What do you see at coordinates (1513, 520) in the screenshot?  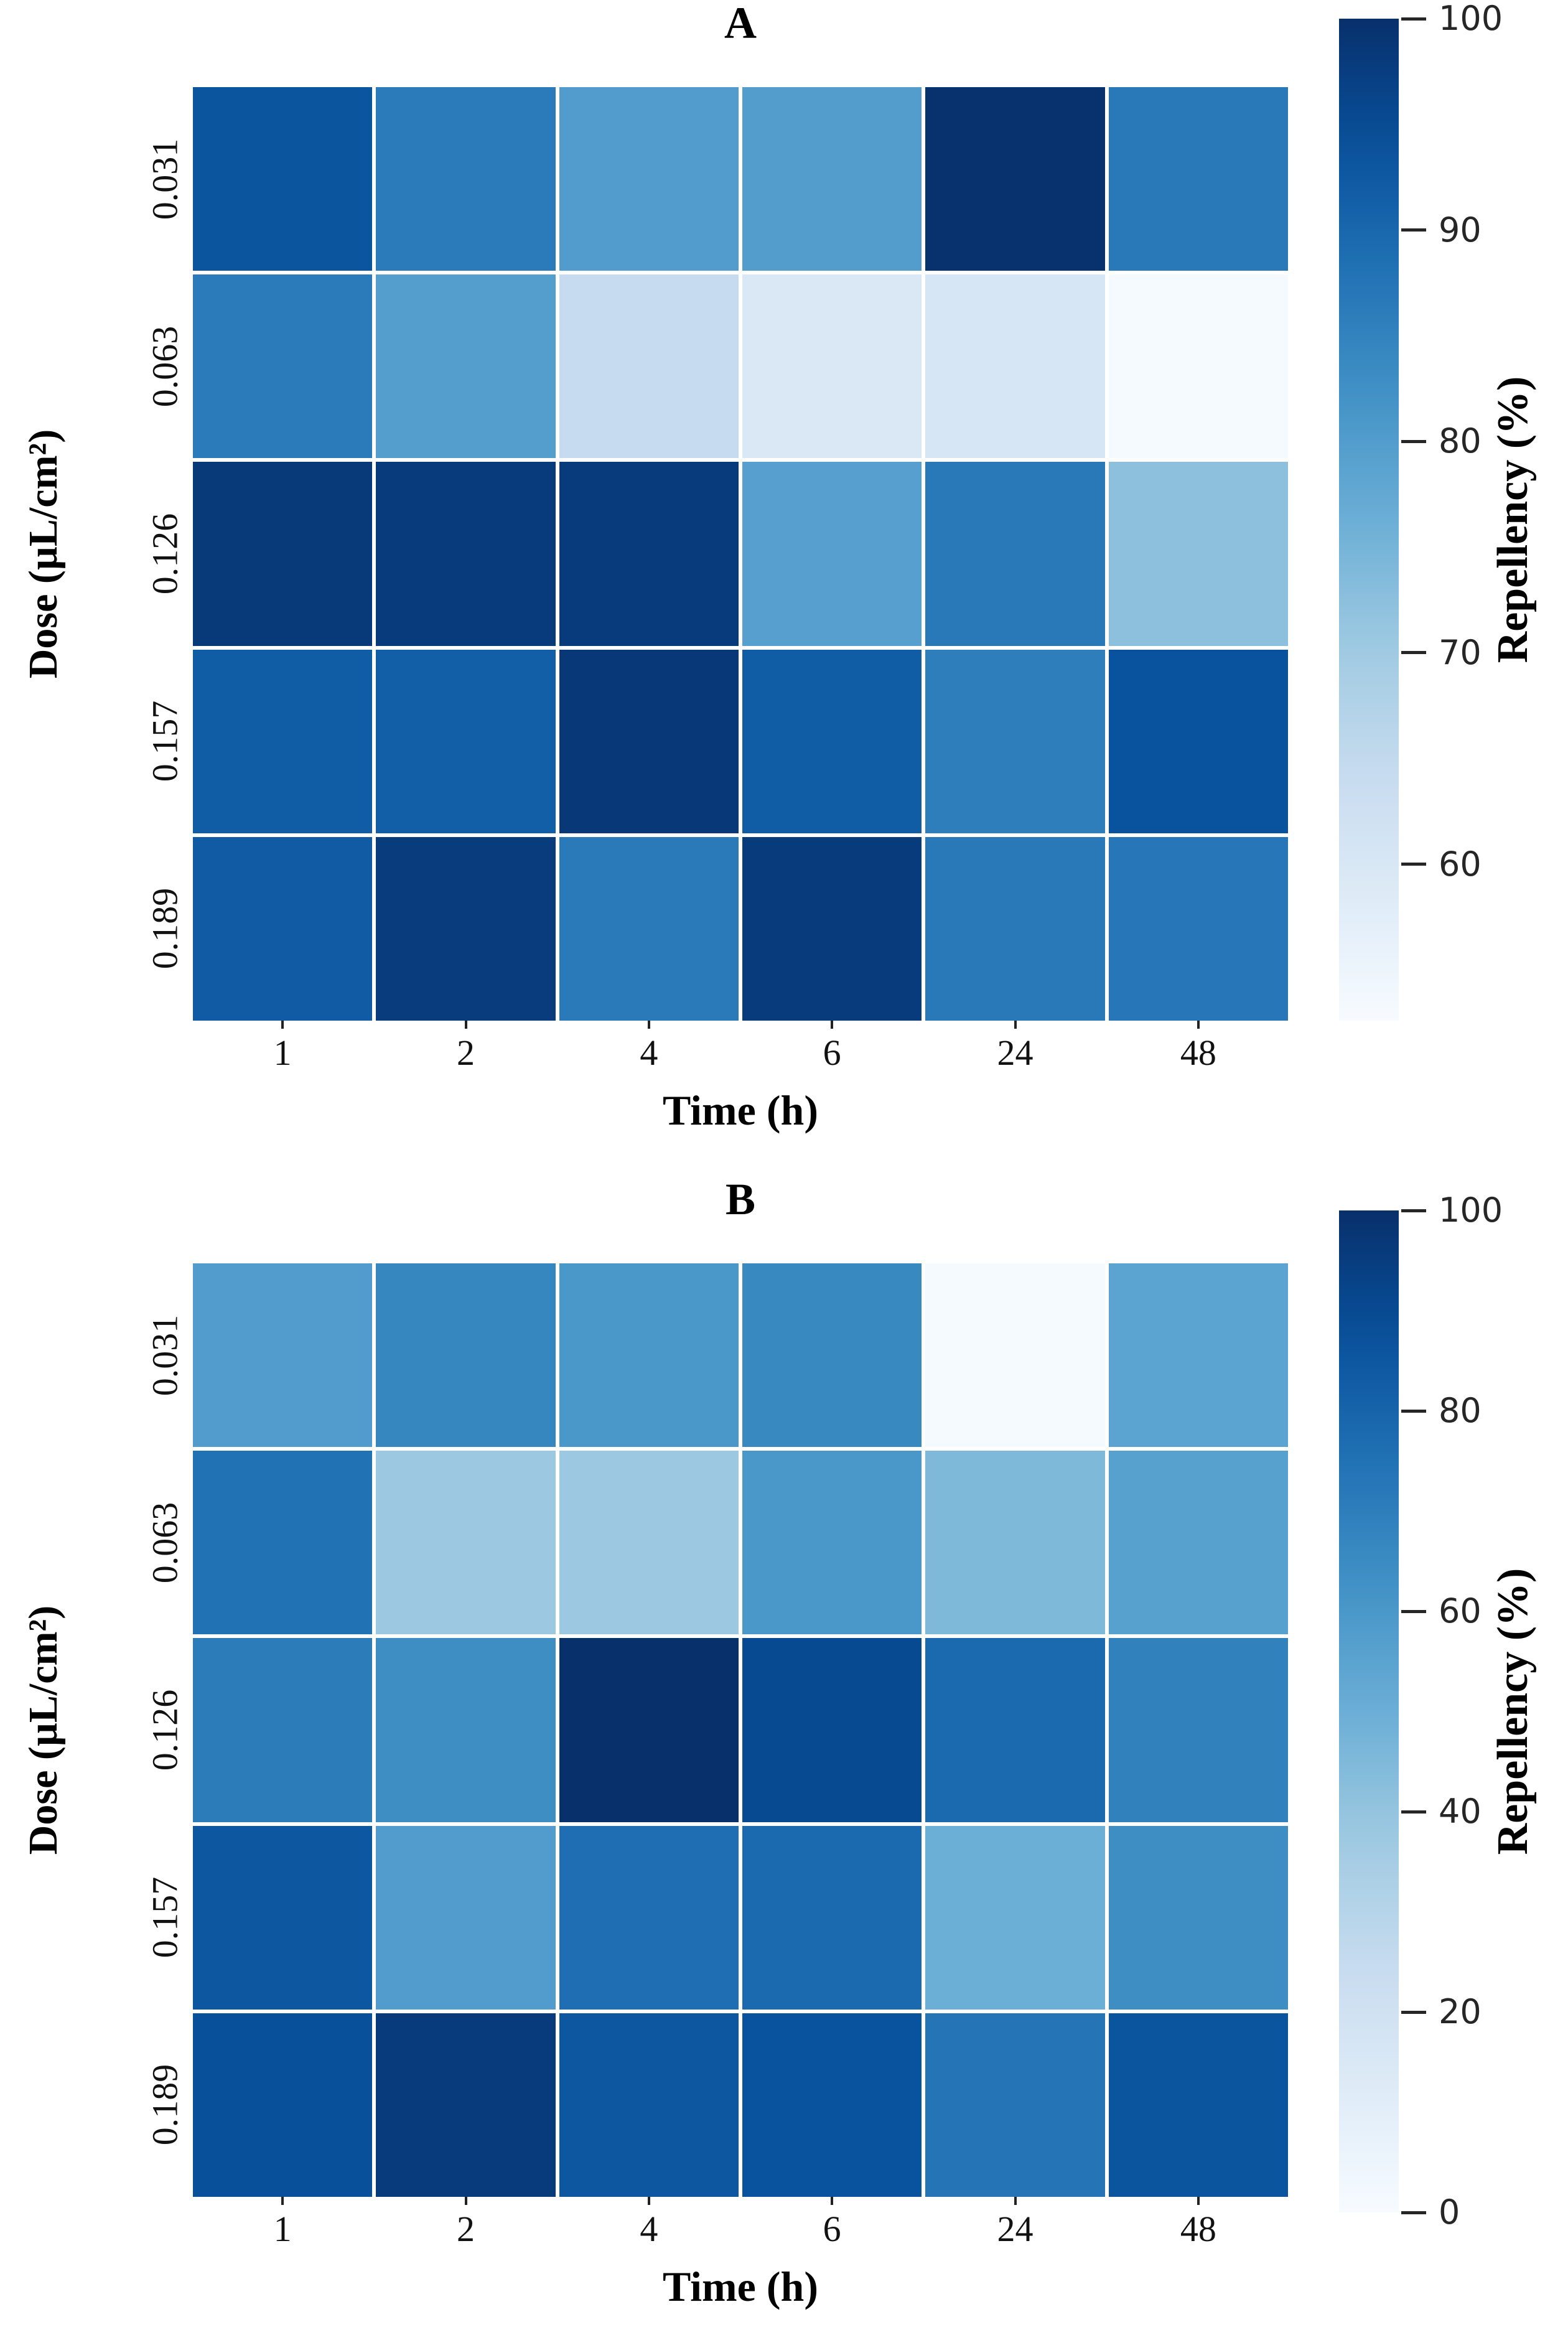 I see `panel-a-colorbar-label: Repellency (%)` at bounding box center [1513, 520].